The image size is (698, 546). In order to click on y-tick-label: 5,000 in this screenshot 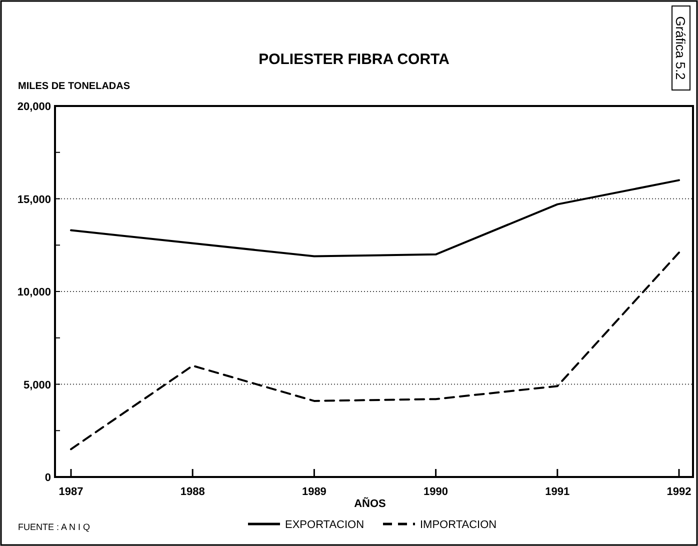, I will do `click(37, 385)`.